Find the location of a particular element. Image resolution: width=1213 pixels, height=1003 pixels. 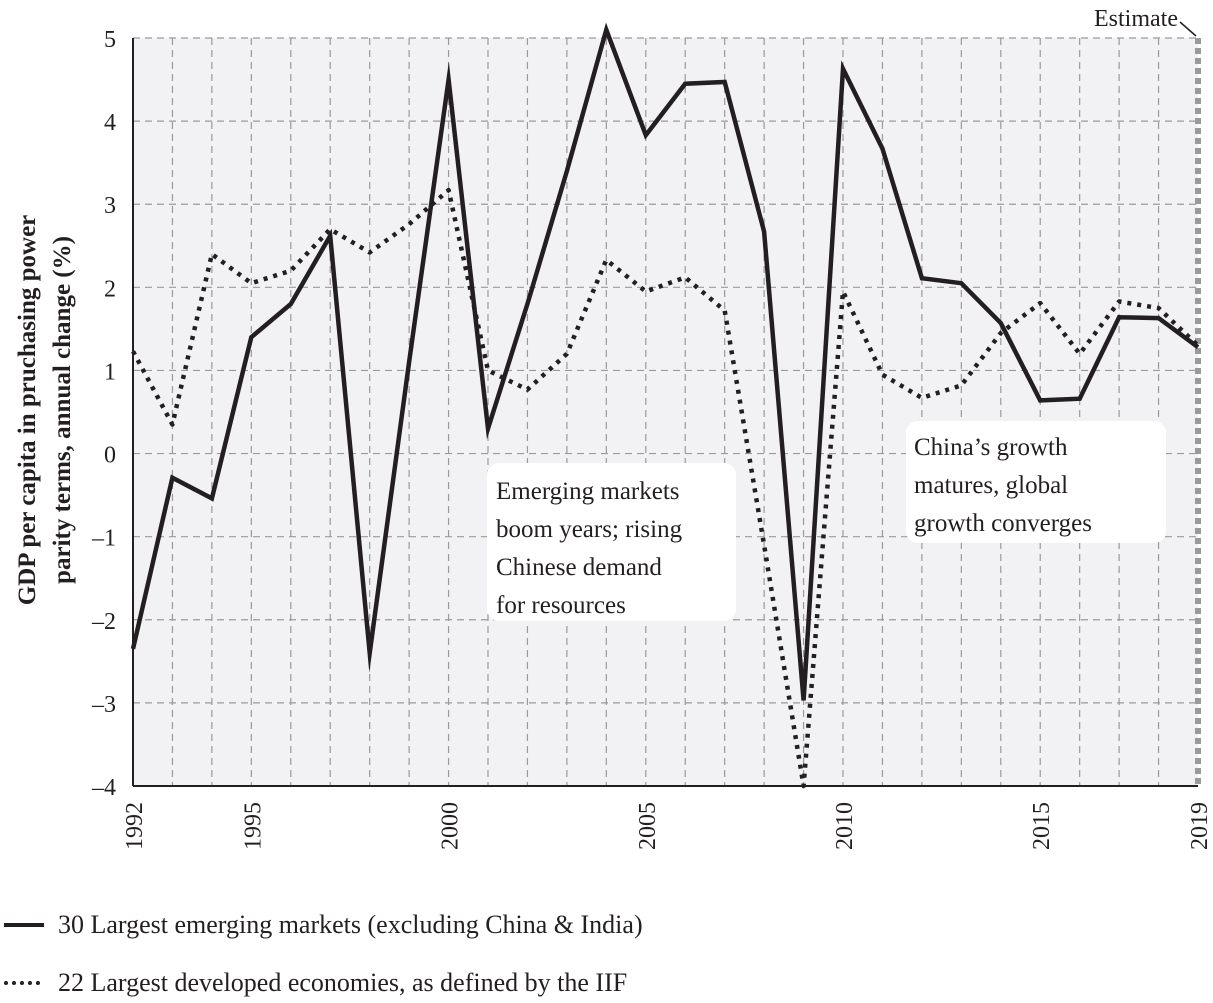

x-tick-label: 2010 is located at coordinates (845, 826).